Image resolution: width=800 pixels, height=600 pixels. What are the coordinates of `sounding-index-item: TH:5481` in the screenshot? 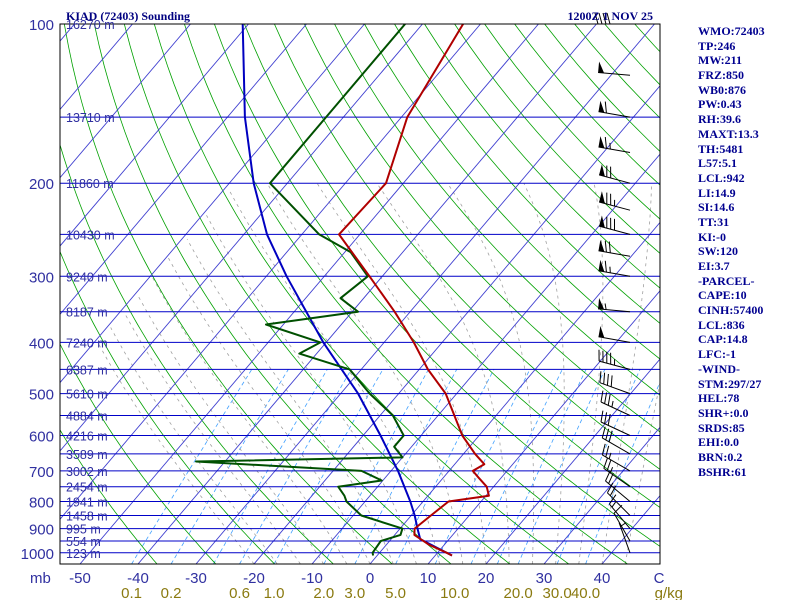 It's located at (721, 148).